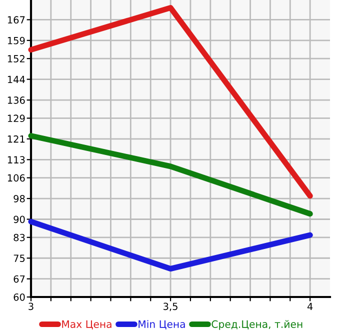 This screenshot has width=345, height=335. What do you see at coordinates (31, 306) in the screenshot?
I see `x-tick-label: 3` at bounding box center [31, 306].